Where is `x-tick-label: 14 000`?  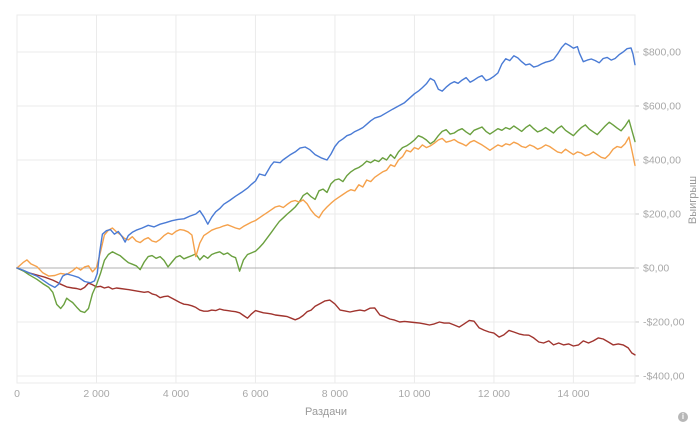 x-tick-label: 14 000 is located at coordinates (573, 394).